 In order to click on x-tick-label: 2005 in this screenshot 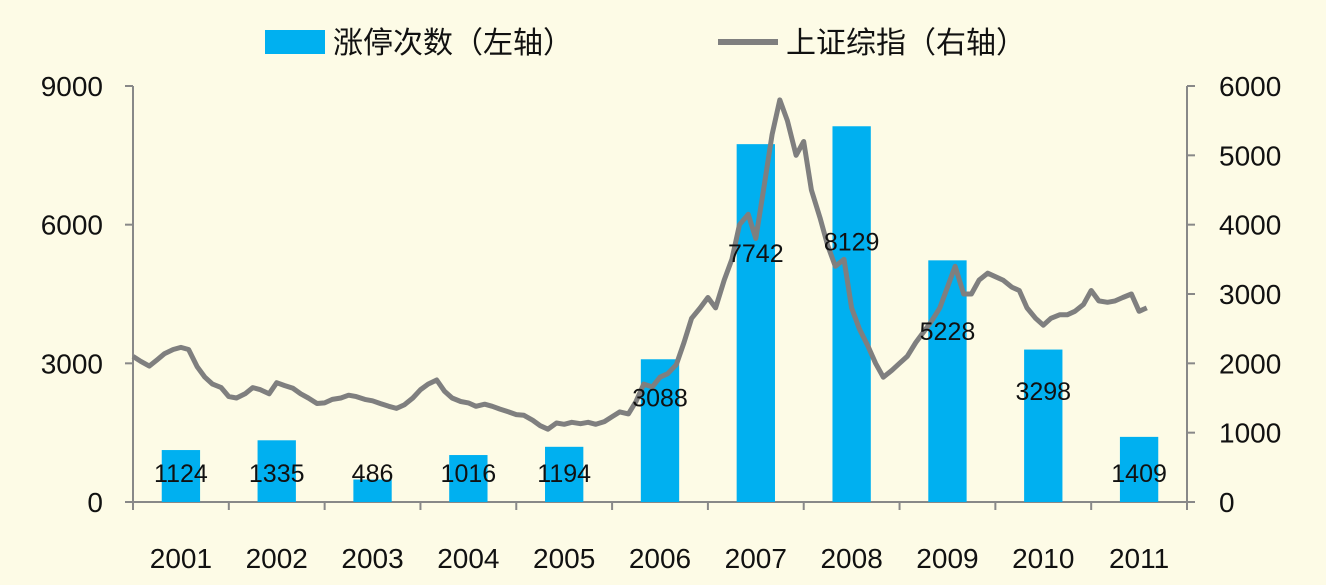, I will do `click(564, 558)`.